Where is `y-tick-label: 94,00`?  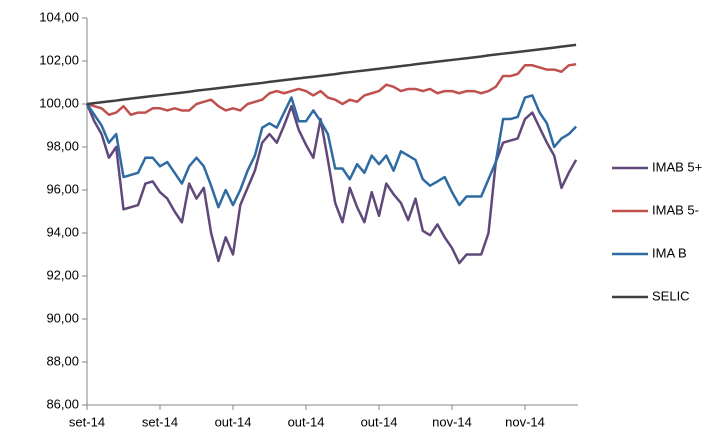
y-tick-label: 94,00 is located at coordinates (62, 231).